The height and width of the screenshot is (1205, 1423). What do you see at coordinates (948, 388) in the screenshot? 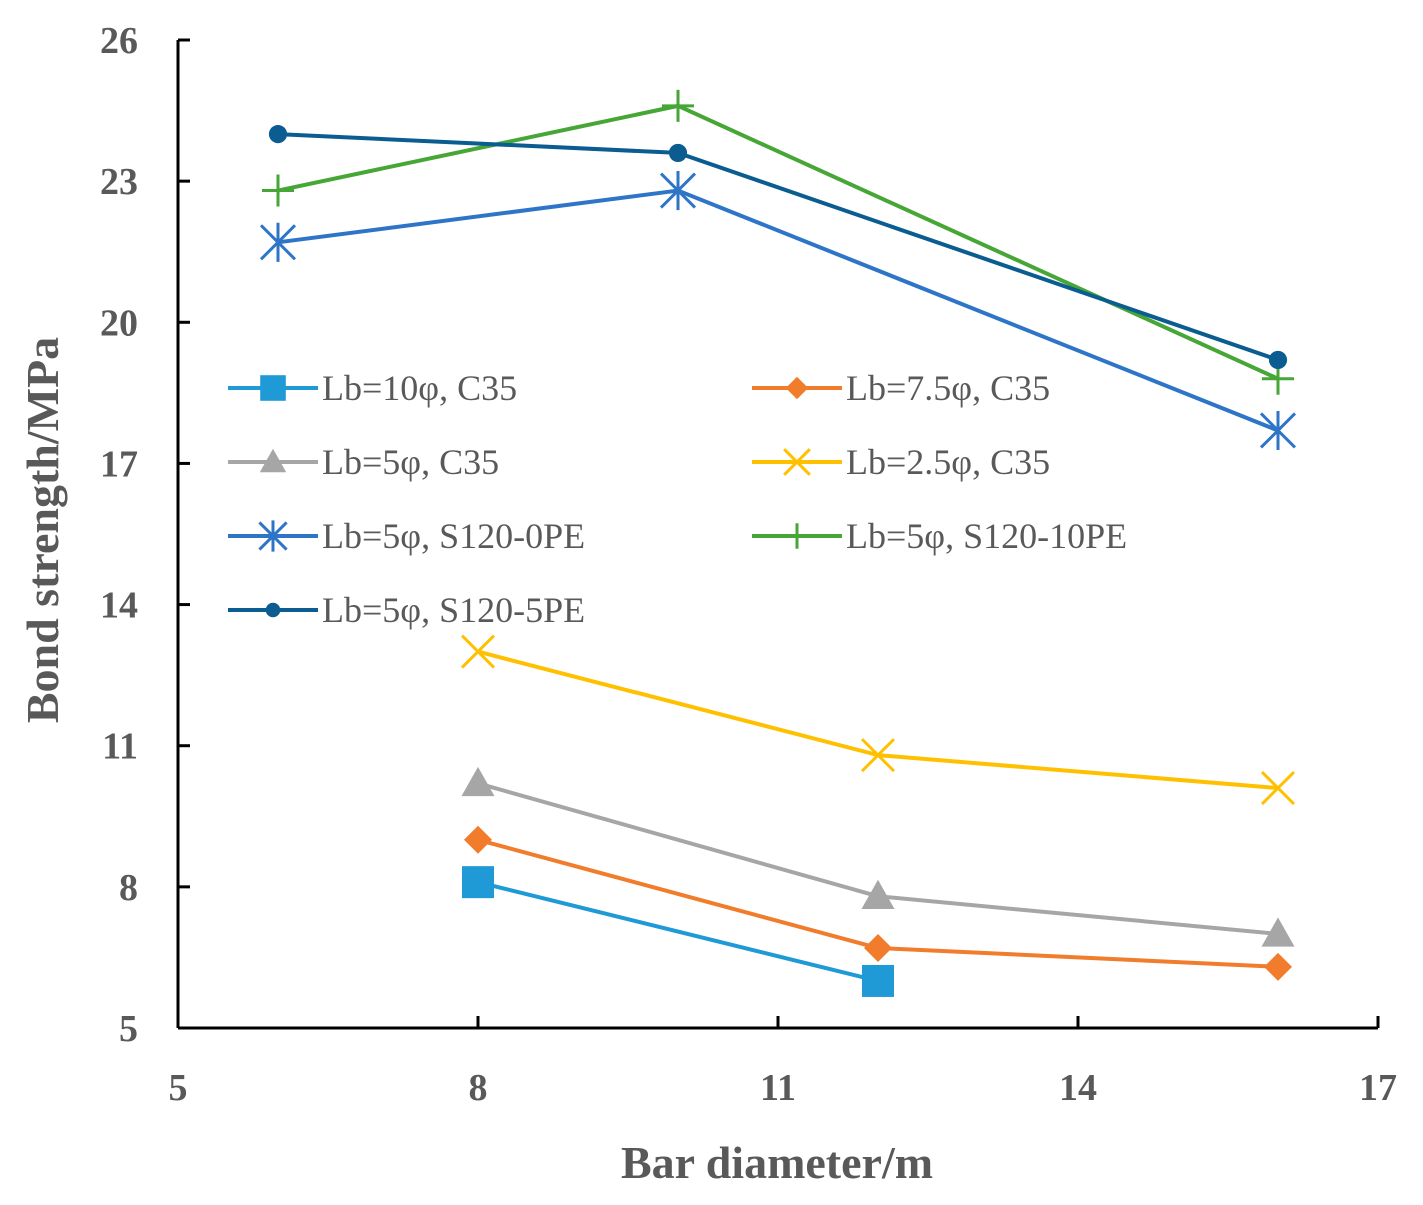
I see `legend-label: Lb=7.5φ, C35` at bounding box center [948, 388].